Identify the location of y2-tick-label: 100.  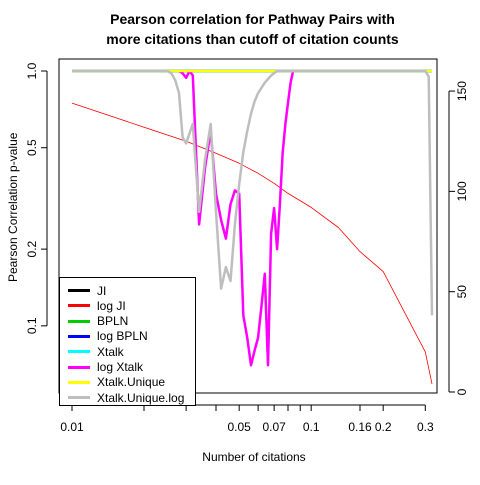
(462, 191).